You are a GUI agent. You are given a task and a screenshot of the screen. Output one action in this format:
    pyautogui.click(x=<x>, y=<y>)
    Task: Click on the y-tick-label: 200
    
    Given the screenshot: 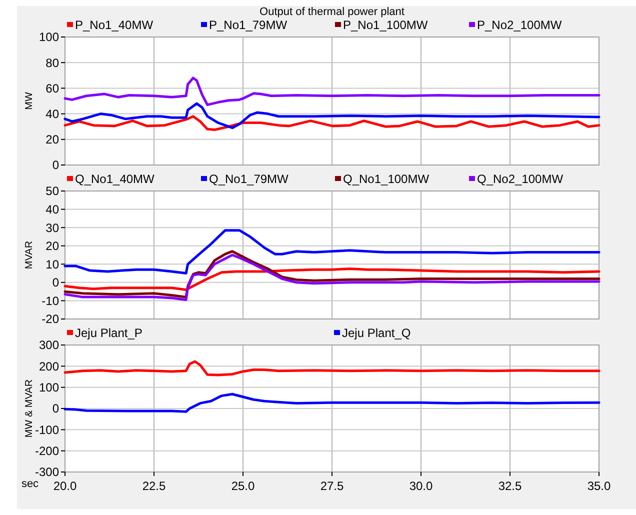 What is the action you would take?
    pyautogui.click(x=49, y=366)
    